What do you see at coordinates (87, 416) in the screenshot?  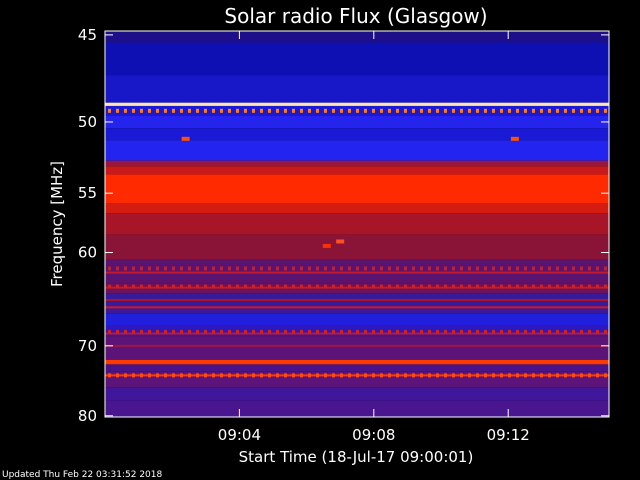 I see `y-tick-label: 80` at bounding box center [87, 416].